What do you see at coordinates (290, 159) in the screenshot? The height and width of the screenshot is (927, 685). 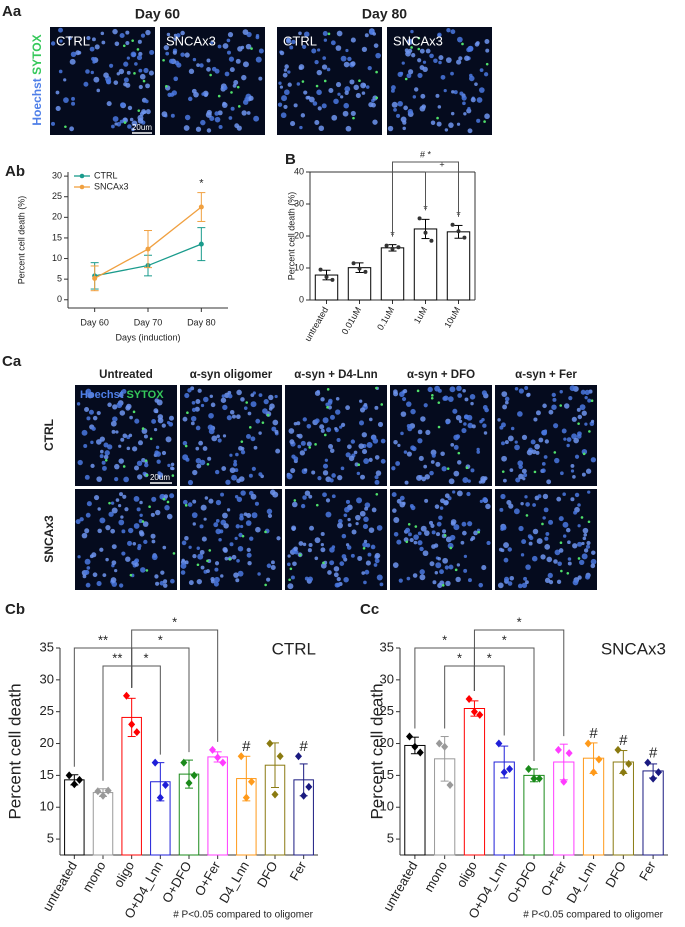 I see `panel-label: B` at bounding box center [290, 159].